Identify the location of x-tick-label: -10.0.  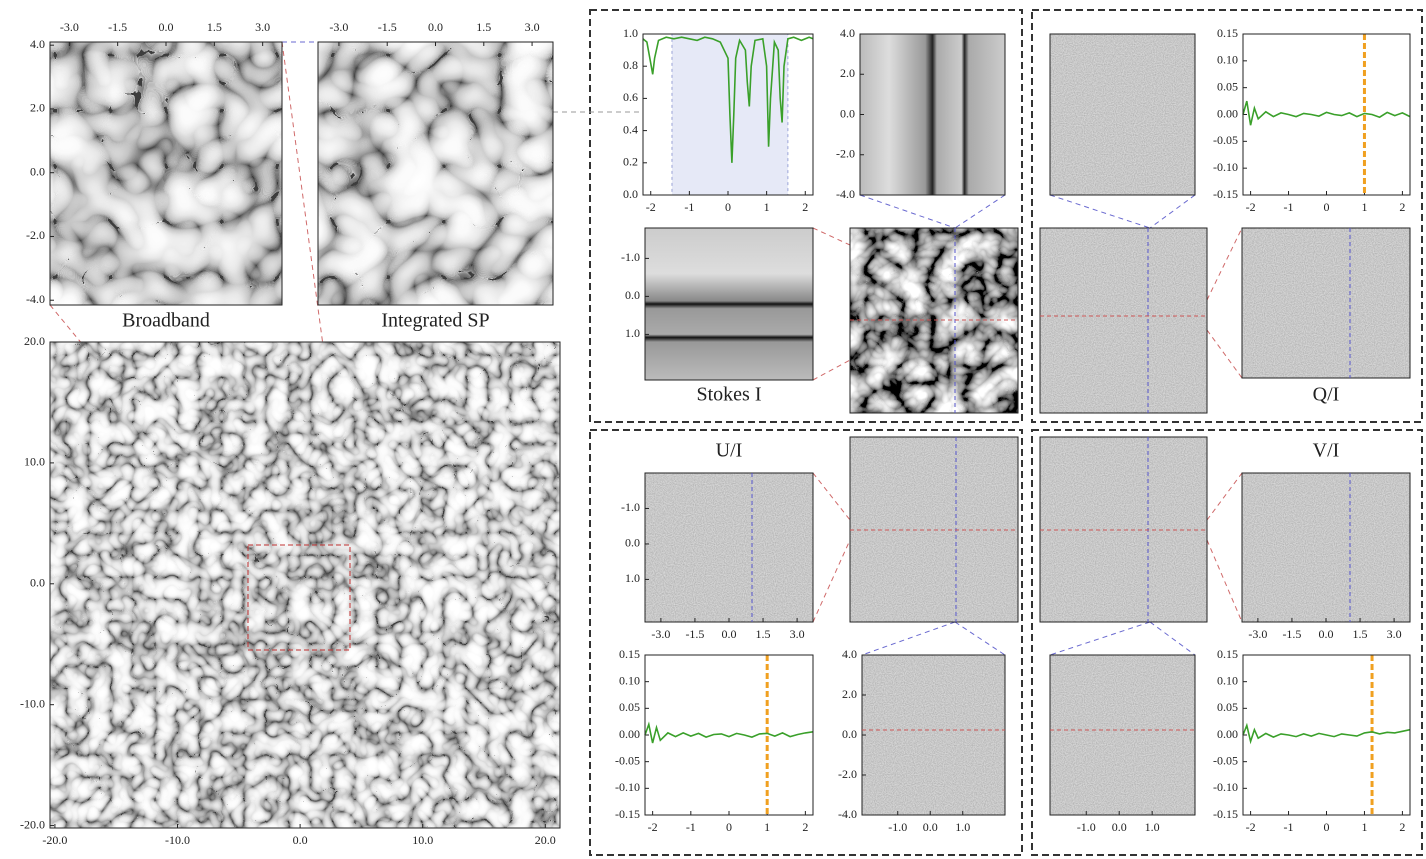
(177, 840).